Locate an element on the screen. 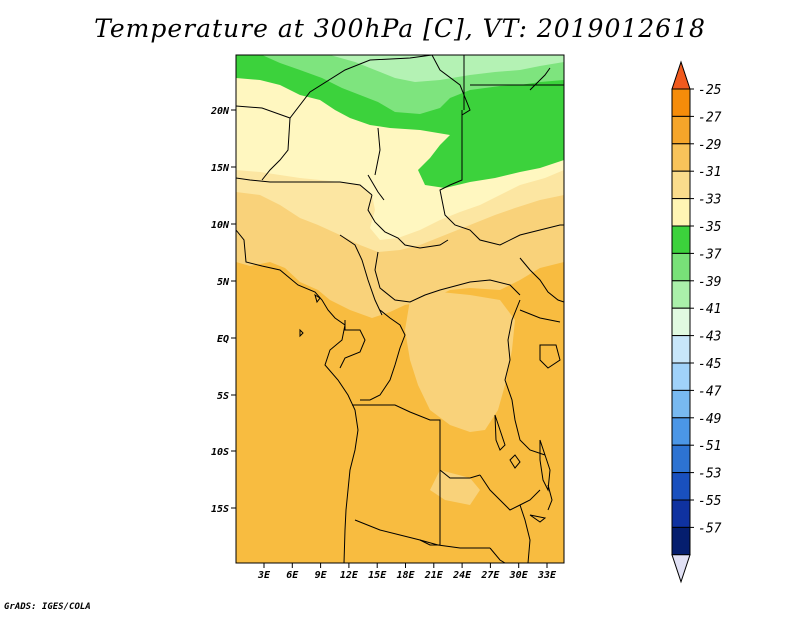  lat-tick-label: 20N is located at coordinates (220, 111).